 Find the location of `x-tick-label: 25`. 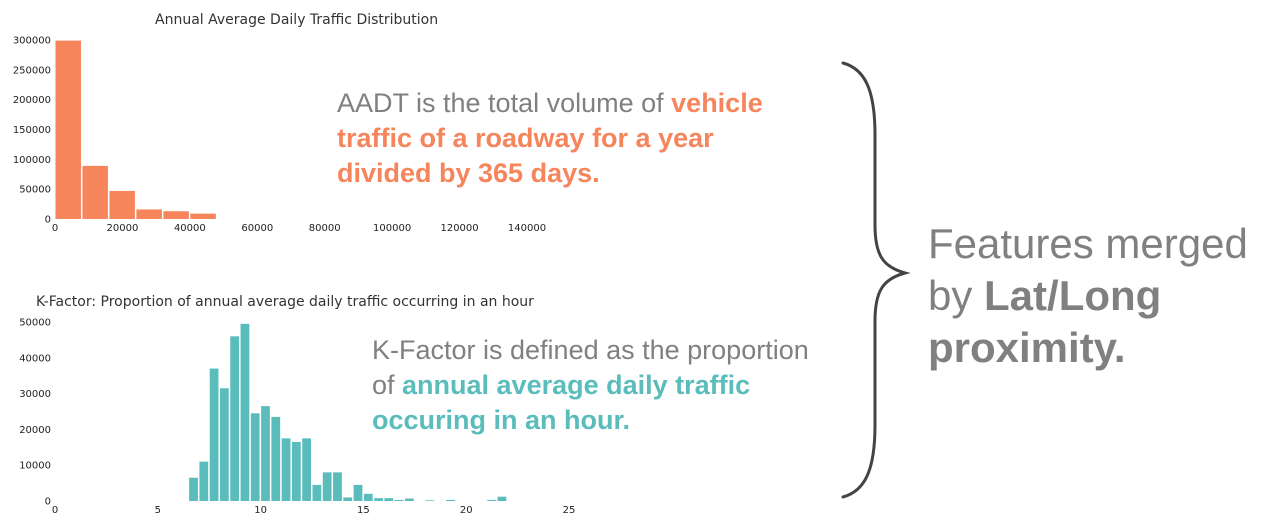

x-tick-label: 25 is located at coordinates (569, 510).